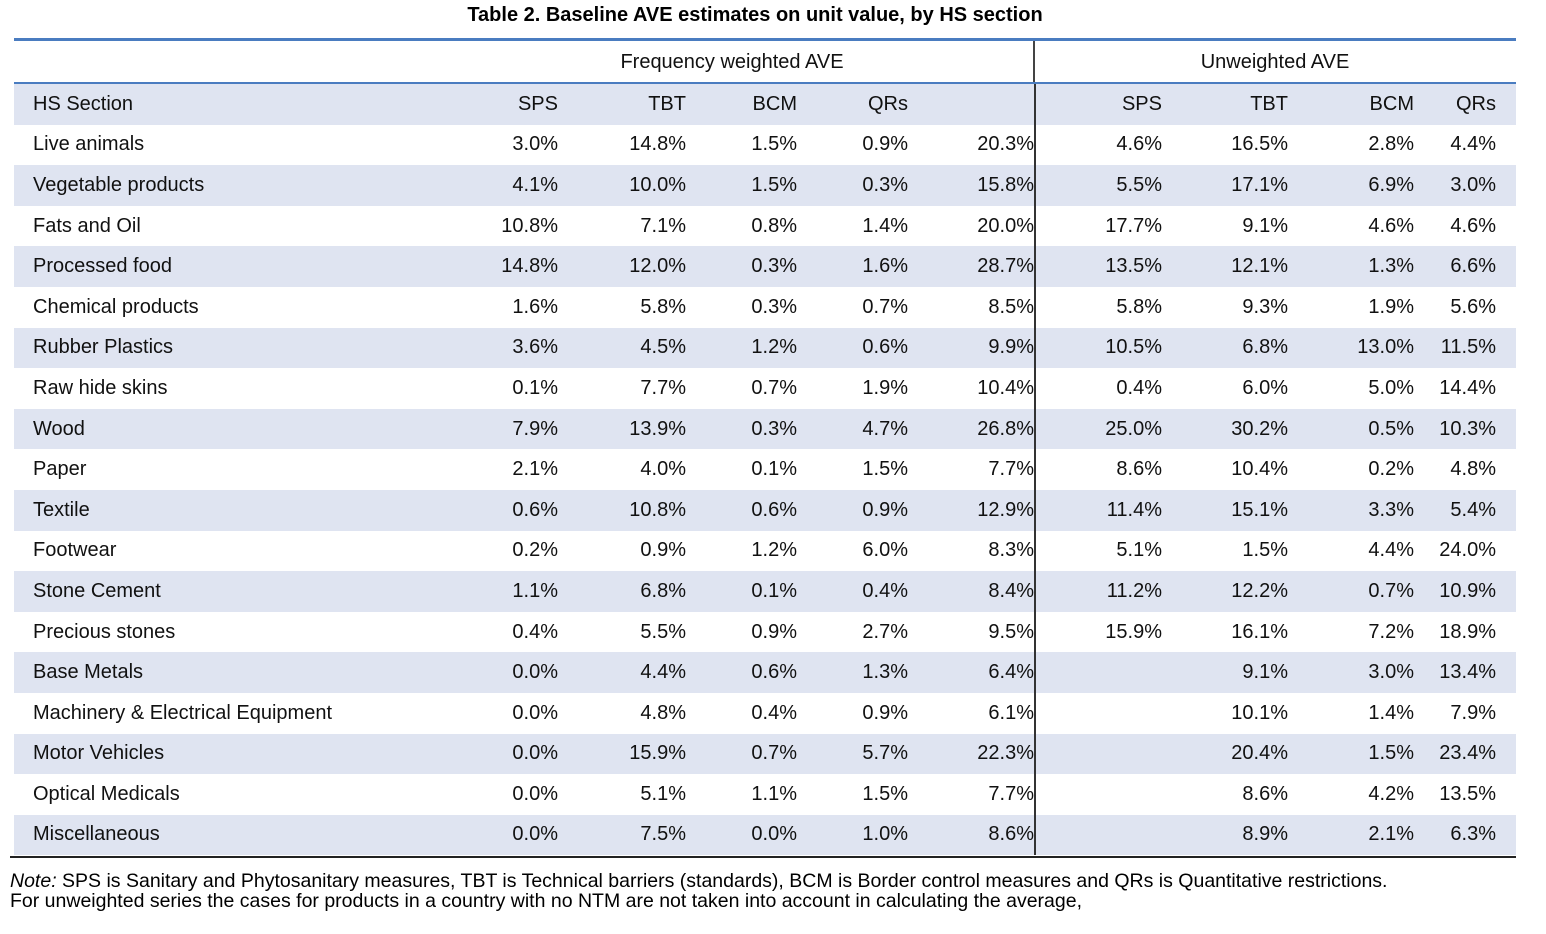 The height and width of the screenshot is (934, 1546). Describe the element at coordinates (972, 429) in the screenshot. I see `table-cell: 26.8%` at that location.